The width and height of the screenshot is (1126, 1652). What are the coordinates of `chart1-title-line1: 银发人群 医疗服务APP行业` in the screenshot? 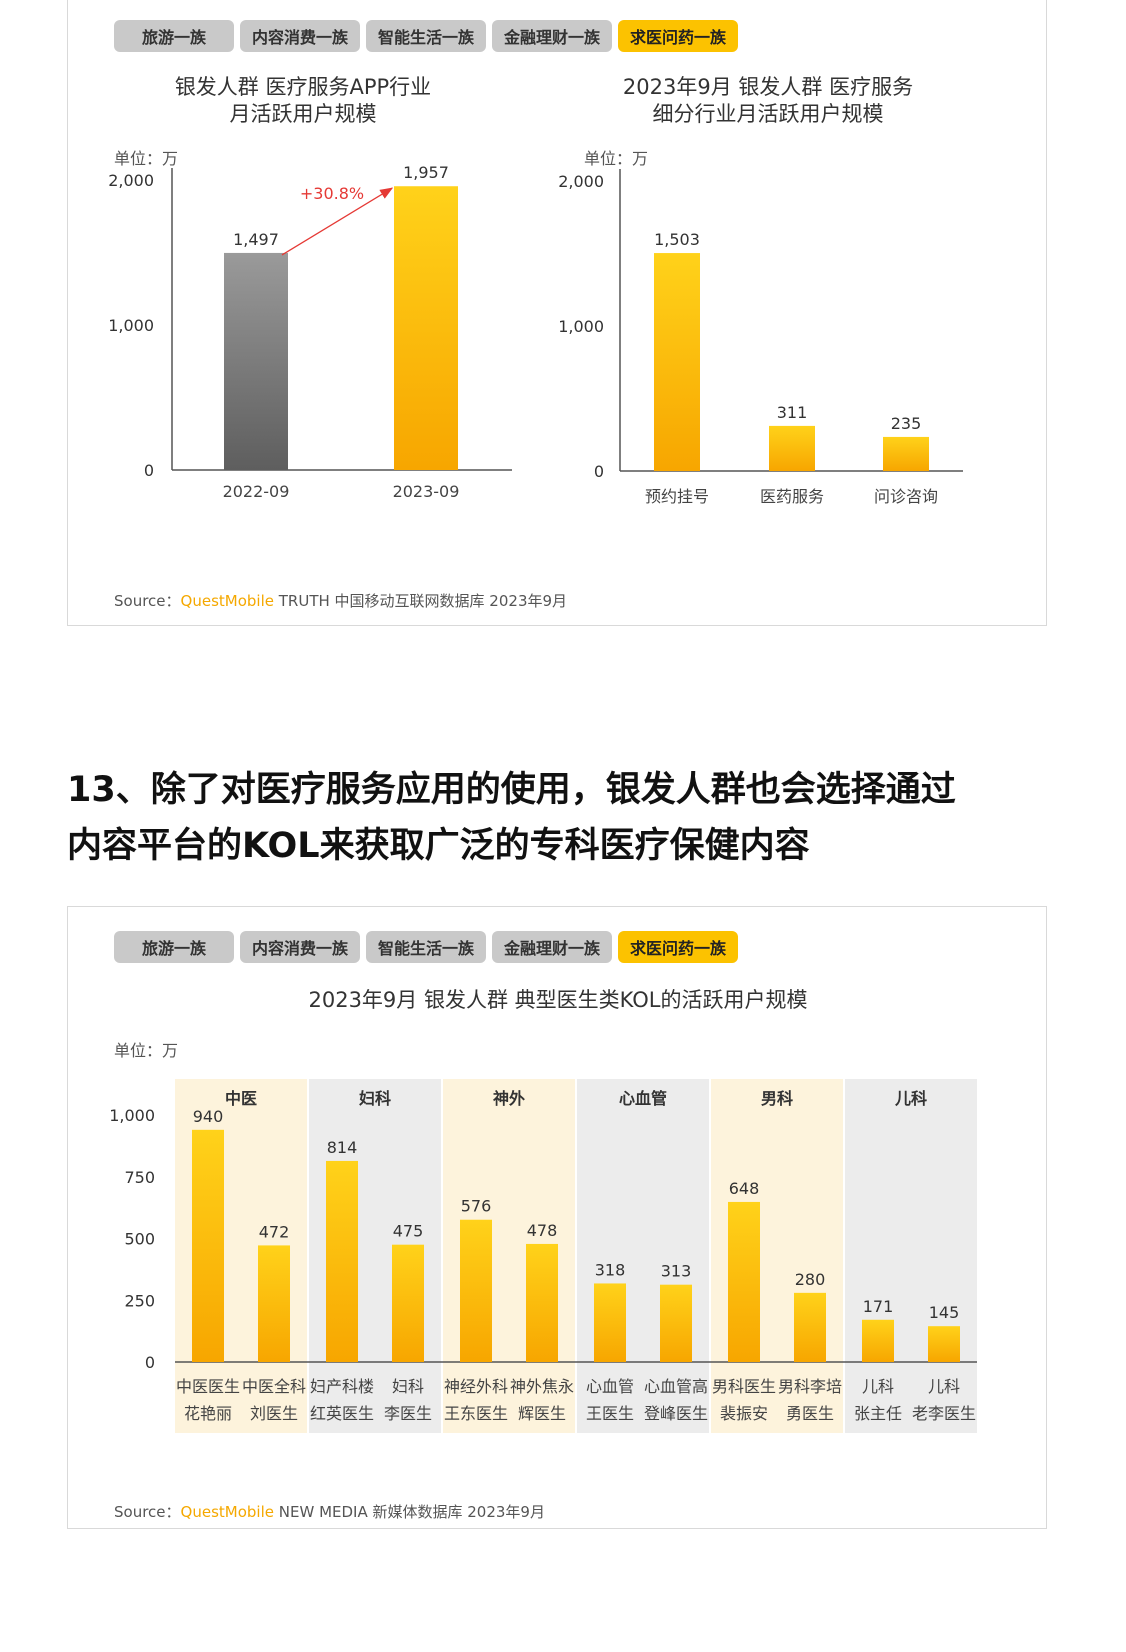 It's located at (303, 87).